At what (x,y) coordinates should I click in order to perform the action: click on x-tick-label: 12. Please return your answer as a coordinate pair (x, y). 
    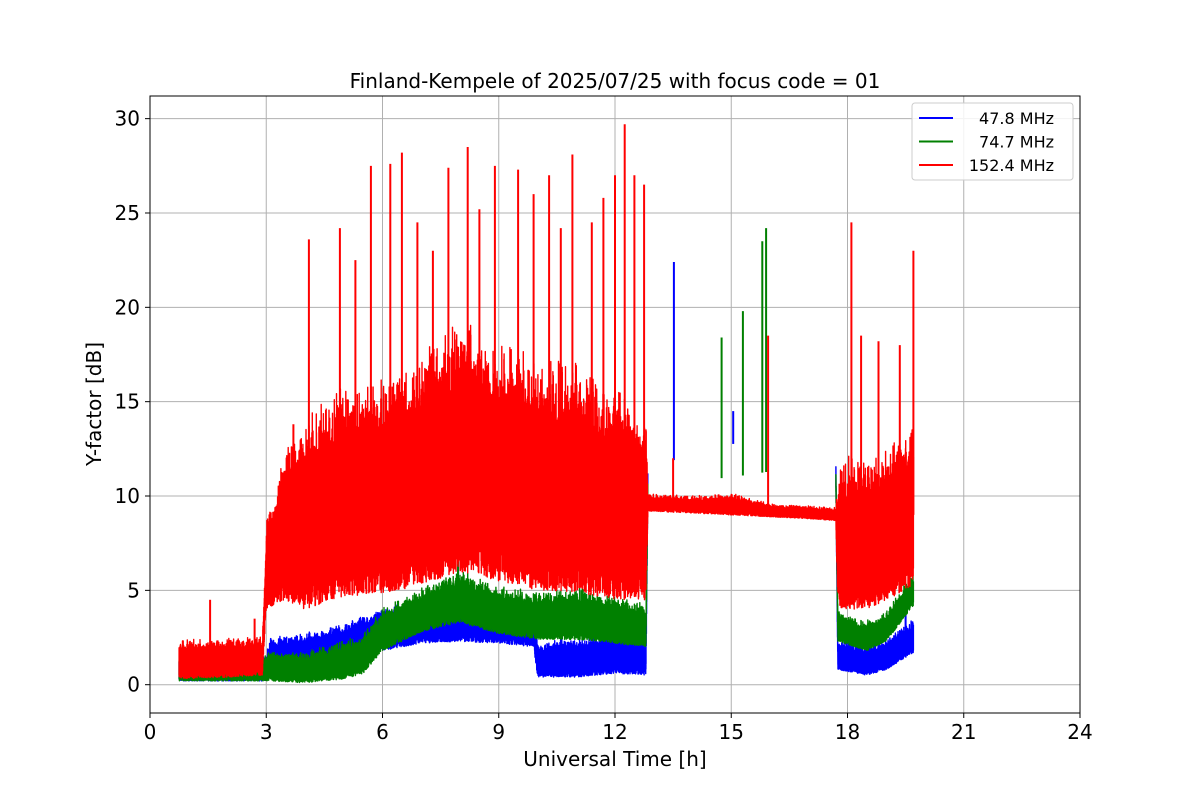
    Looking at the image, I should click on (614, 732).